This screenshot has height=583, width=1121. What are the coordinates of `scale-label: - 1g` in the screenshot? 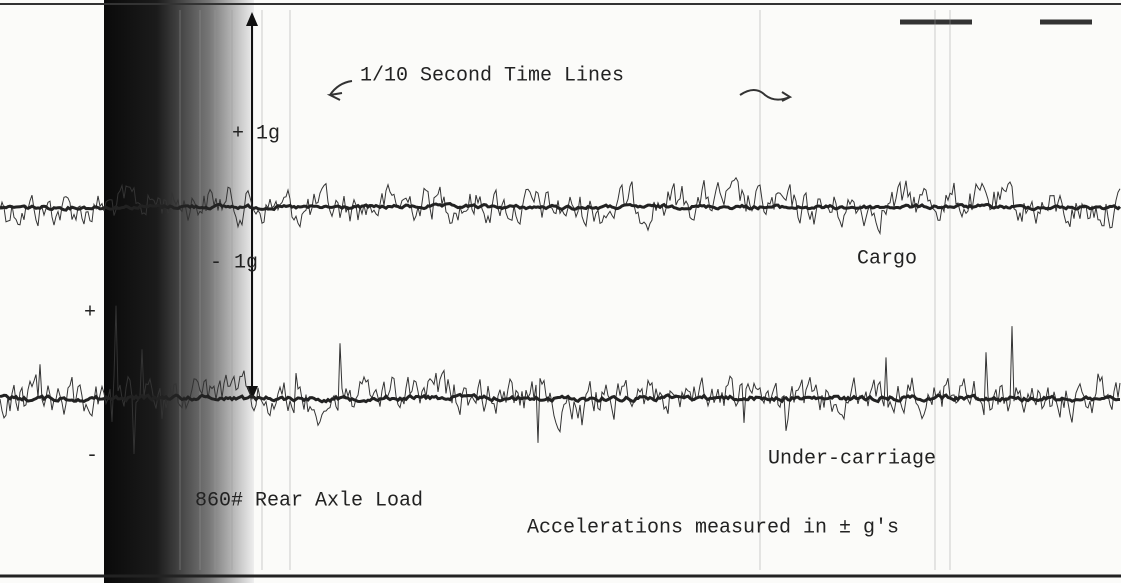 It's located at (234, 262).